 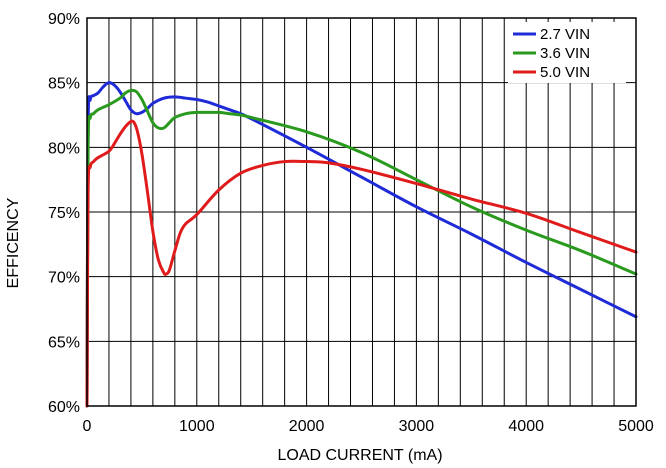 What do you see at coordinates (368, 426) in the screenshot?
I see `x-tick-labels: 0 1000 2000 3000 4000 5000` at bounding box center [368, 426].